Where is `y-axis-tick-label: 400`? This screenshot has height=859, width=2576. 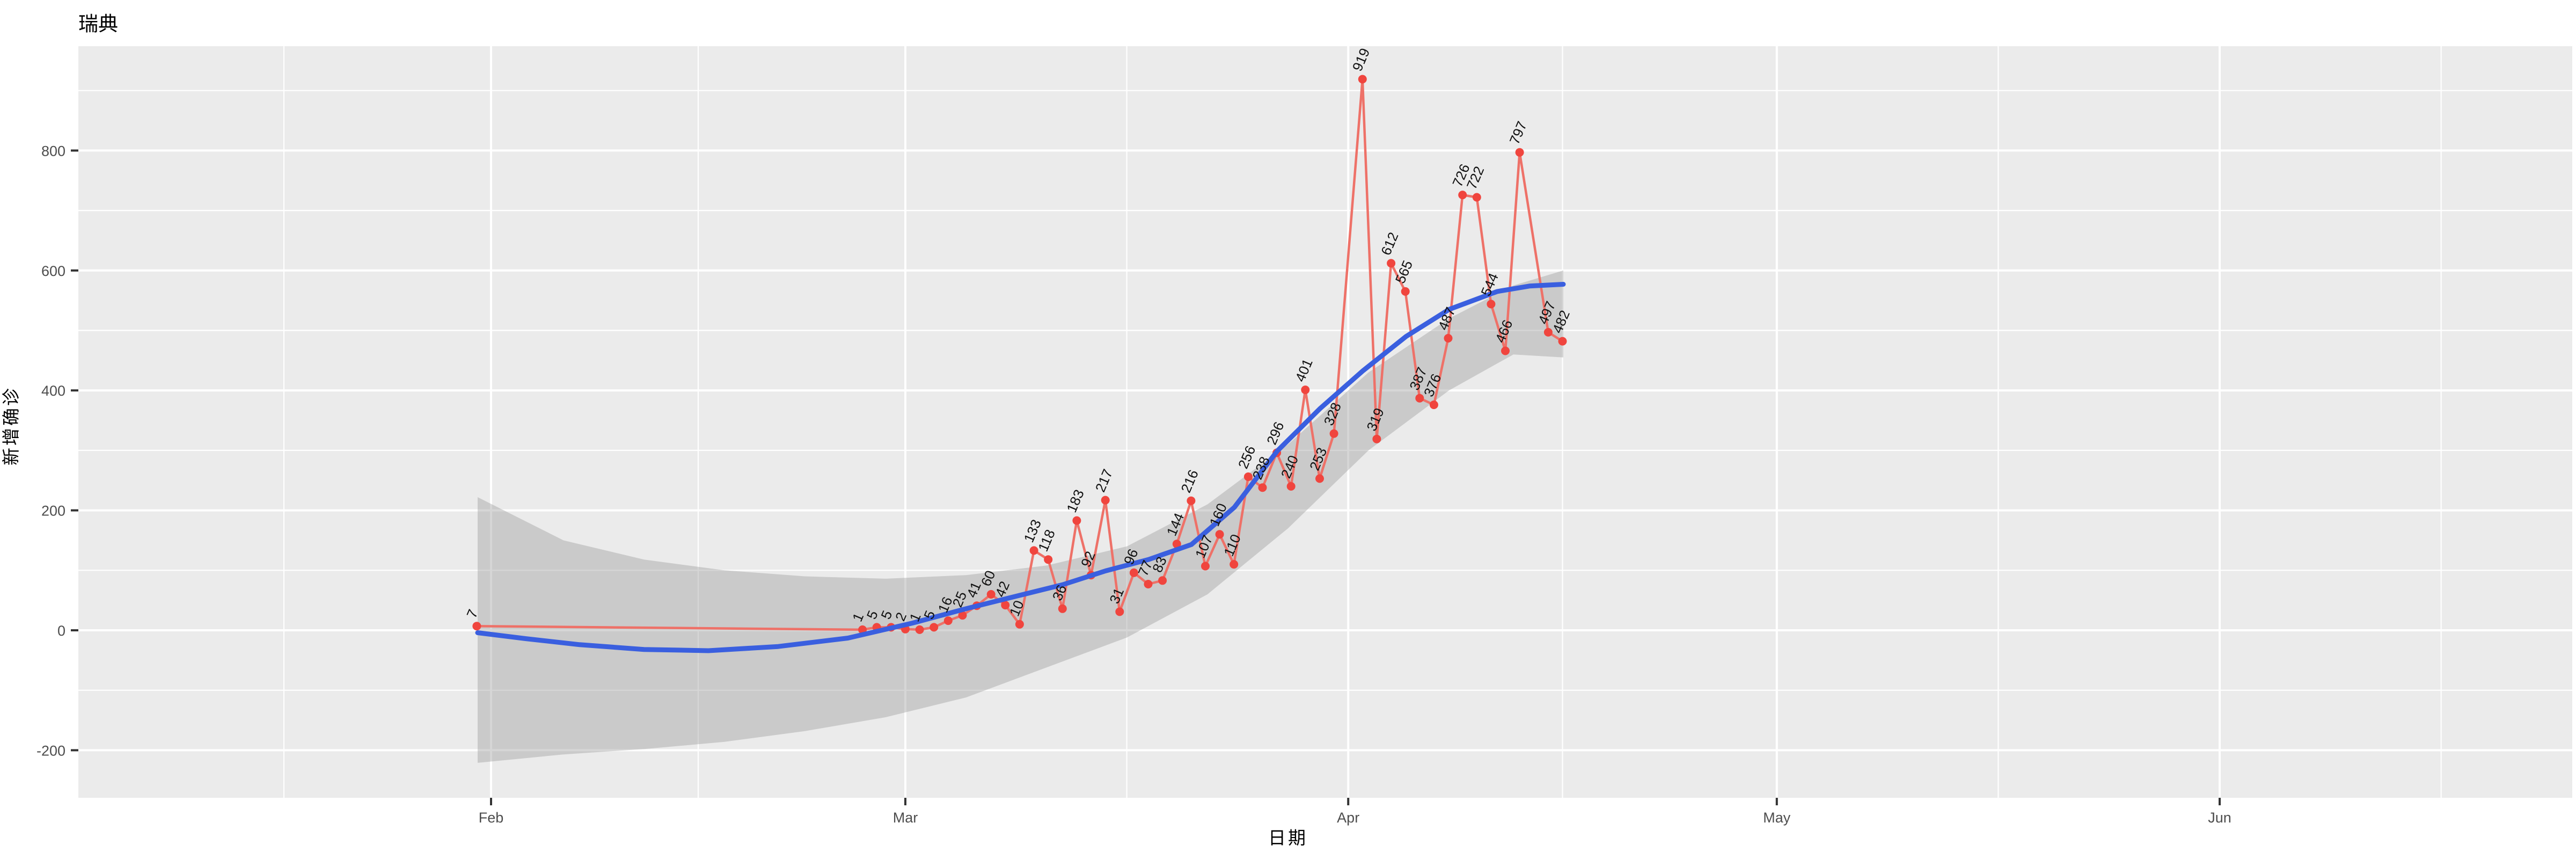
y-axis-tick-label: 400 is located at coordinates (53, 391).